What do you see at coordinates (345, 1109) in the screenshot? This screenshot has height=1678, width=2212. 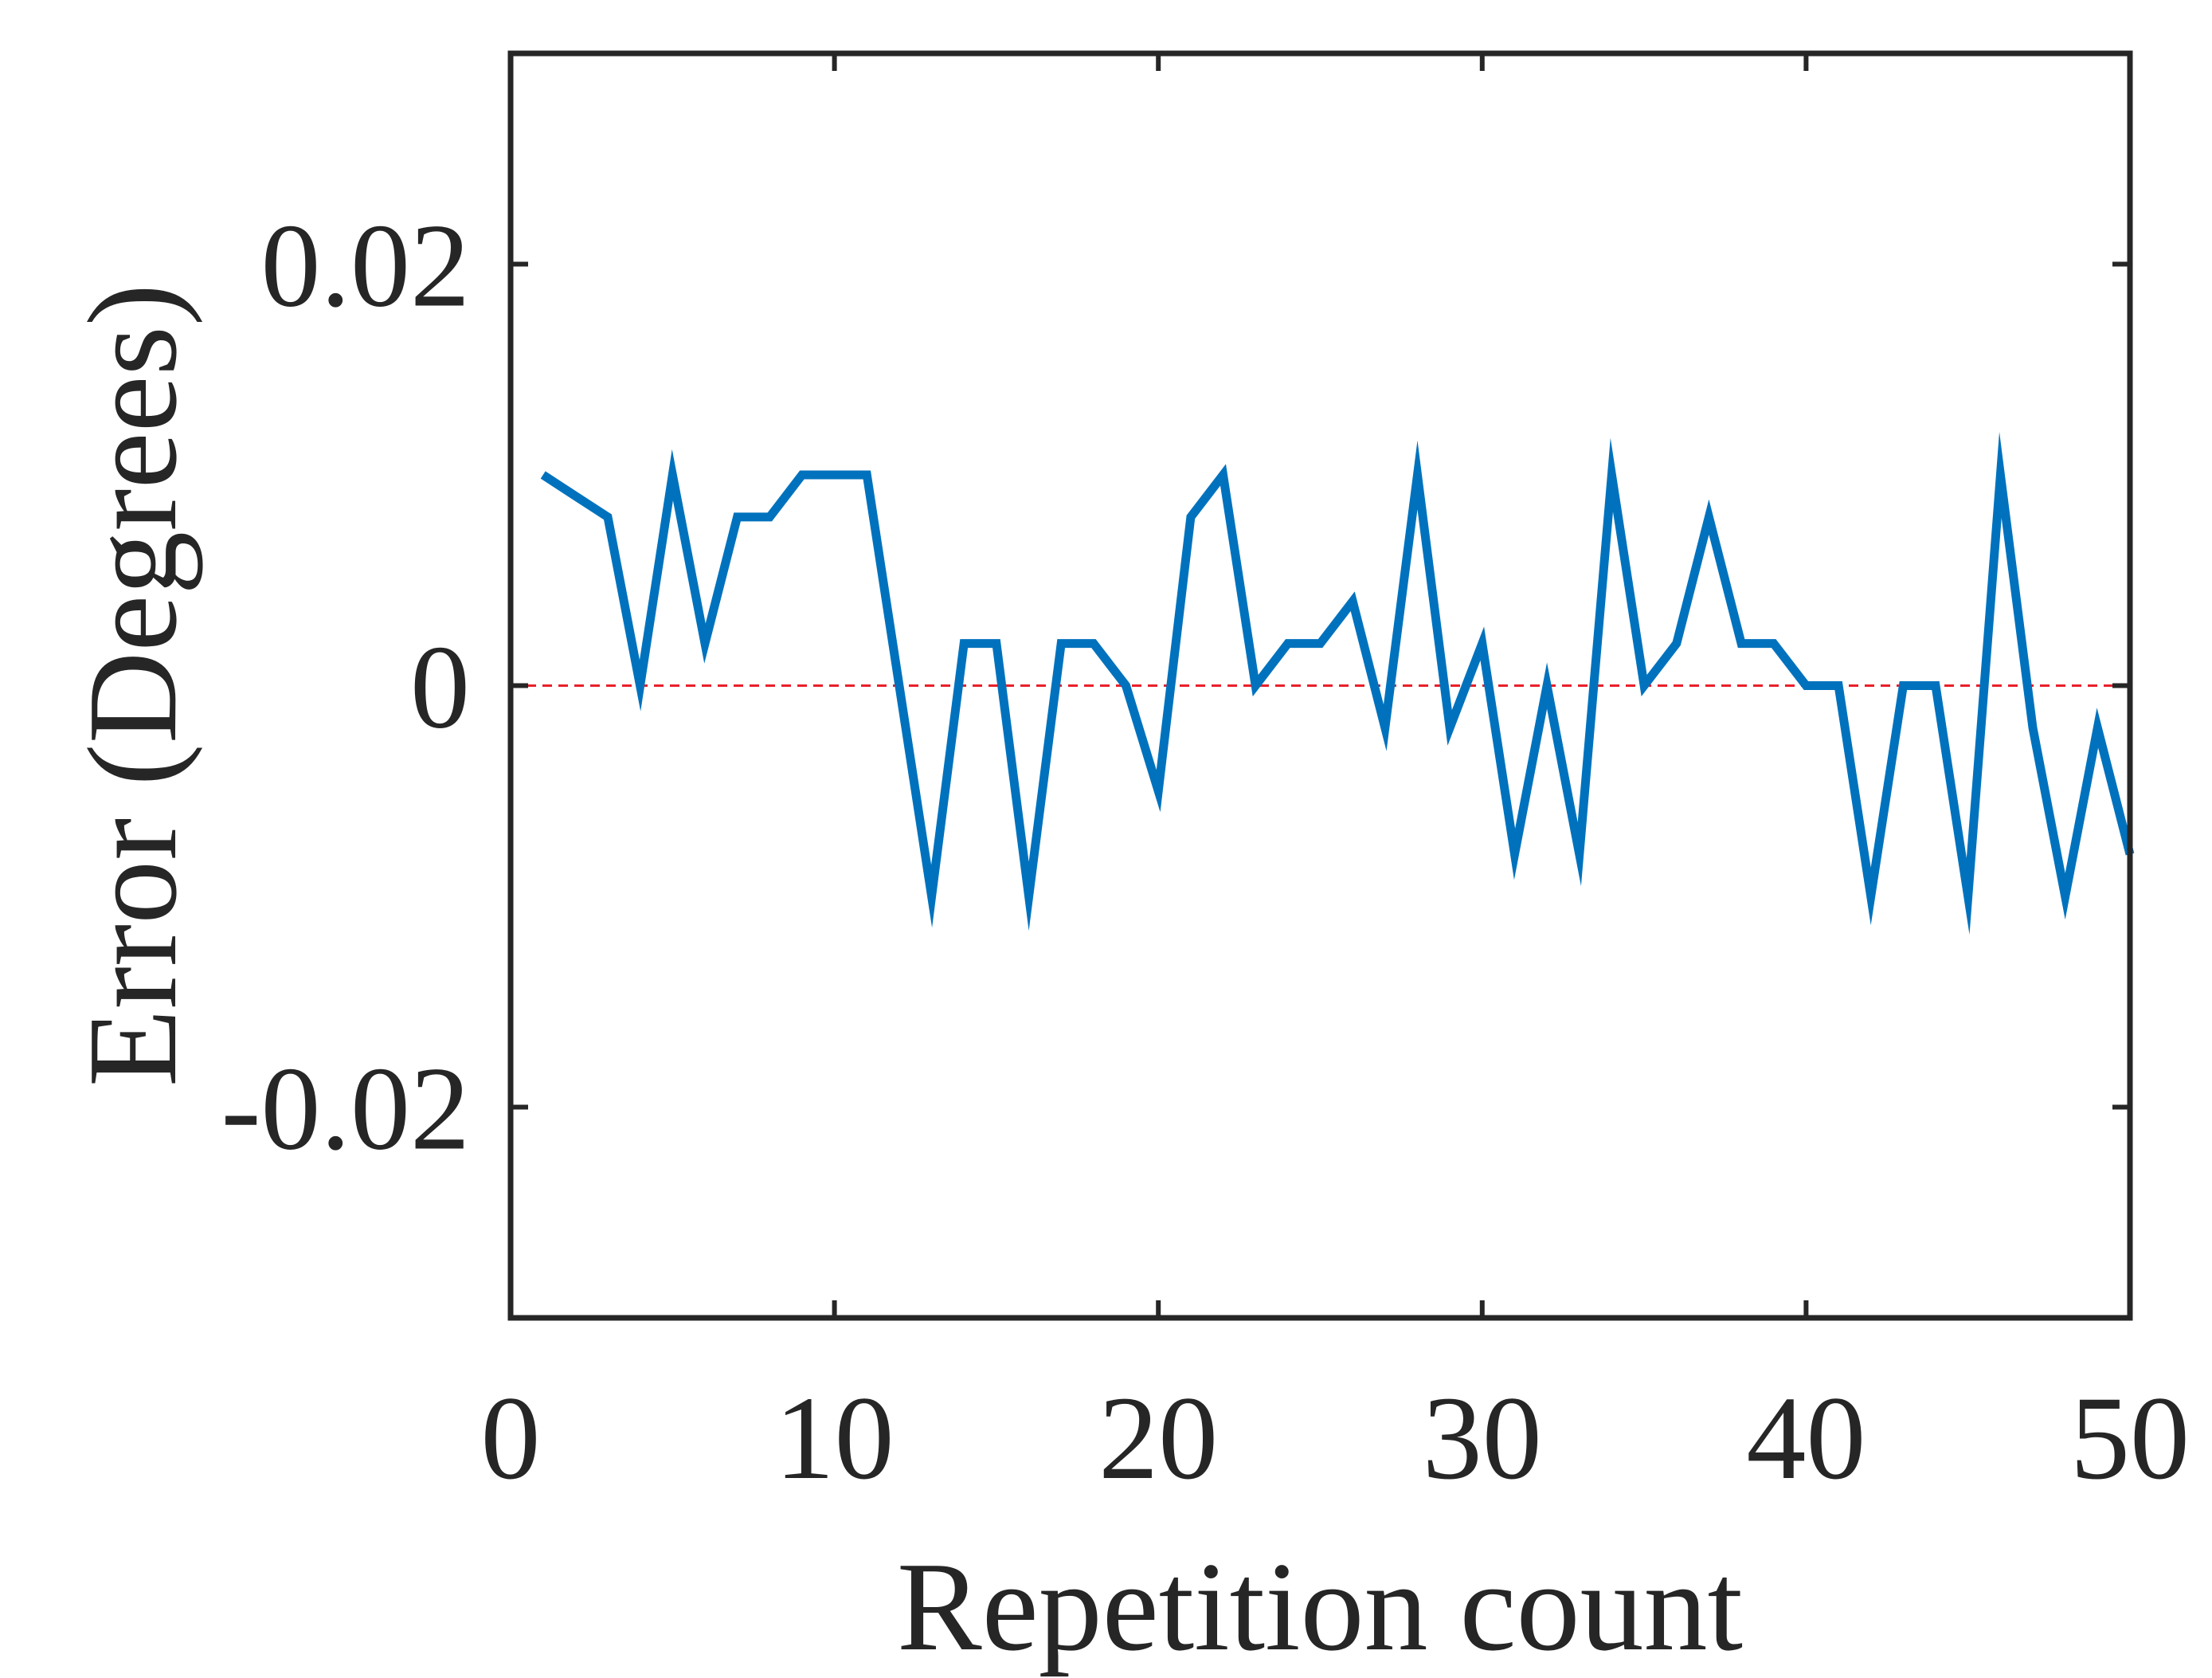 I see `y-tick-label-0: -0.02` at bounding box center [345, 1109].